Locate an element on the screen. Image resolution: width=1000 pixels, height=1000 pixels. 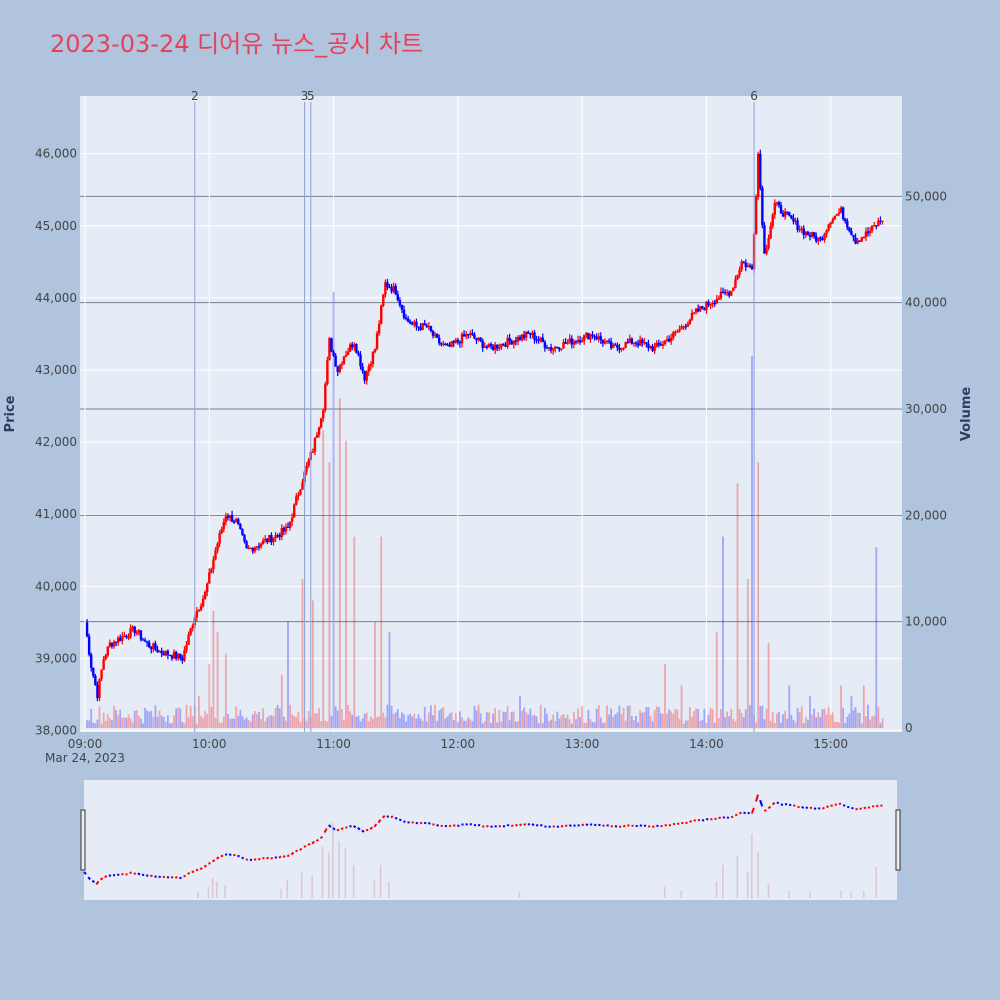
rangeslider-series is located at coordinates (483, 846).